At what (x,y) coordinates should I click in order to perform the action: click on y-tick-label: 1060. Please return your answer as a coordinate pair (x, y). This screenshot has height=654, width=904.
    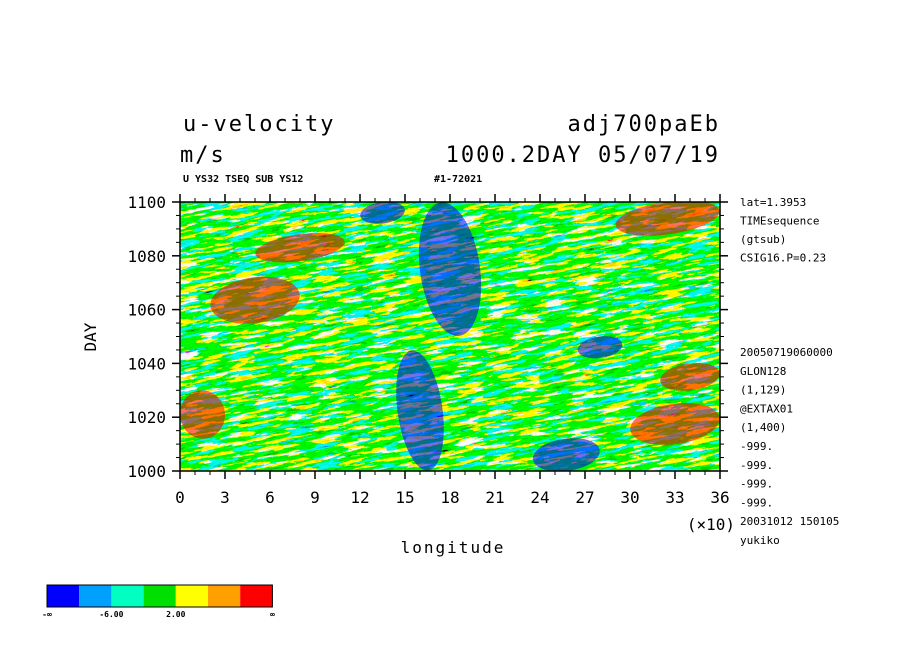
    Looking at the image, I should click on (146, 310).